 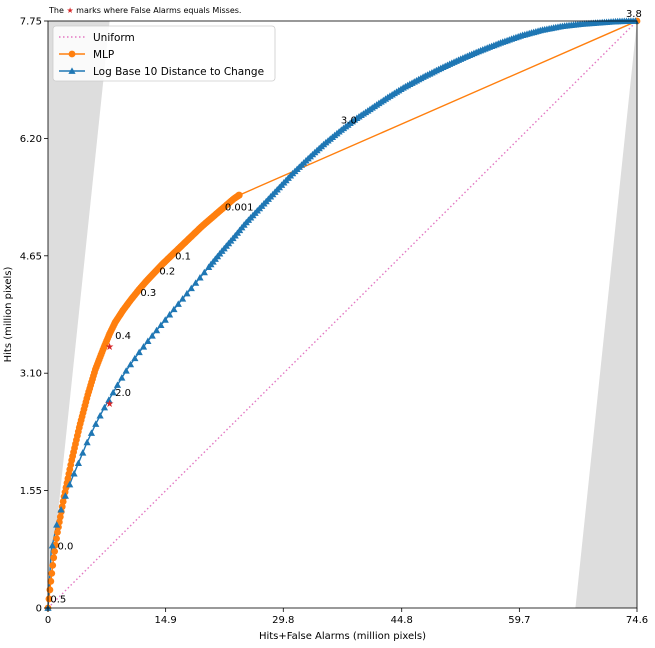 I want to click on x-tick-label: 0, so click(x=48, y=620).